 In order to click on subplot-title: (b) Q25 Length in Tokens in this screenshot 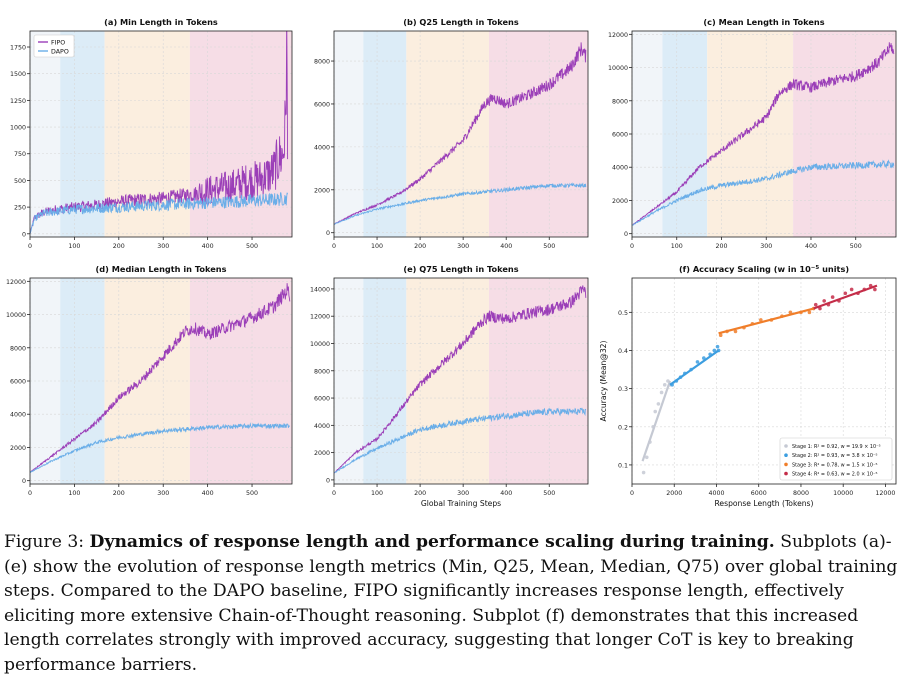, I will do `click(461, 22)`.